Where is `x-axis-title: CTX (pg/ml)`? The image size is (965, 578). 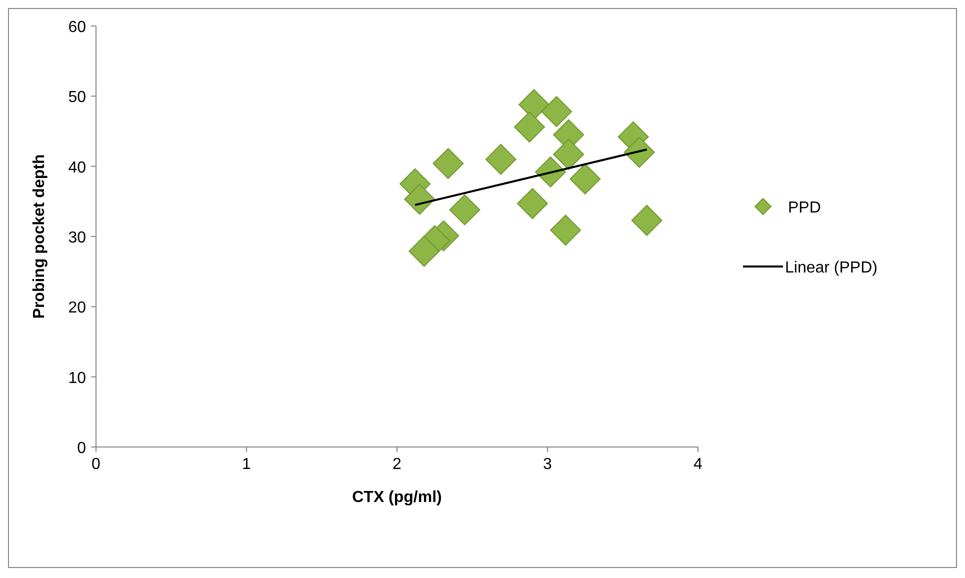 x-axis-title: CTX (pg/ml) is located at coordinates (397, 497).